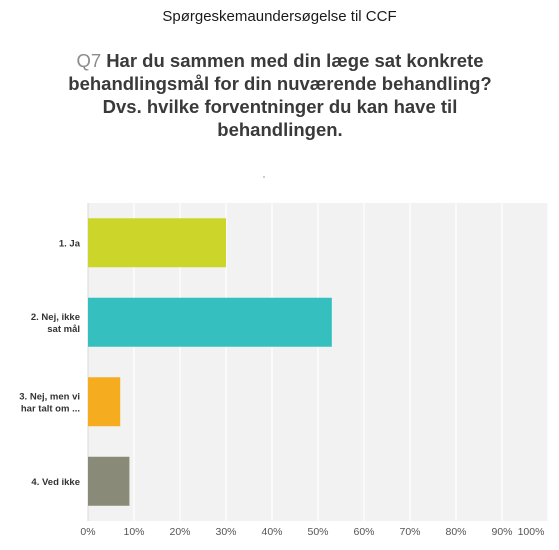  Describe the element at coordinates (55, 323) in the screenshot. I see `category-label: 2. Nej, ikke sat mål` at that location.